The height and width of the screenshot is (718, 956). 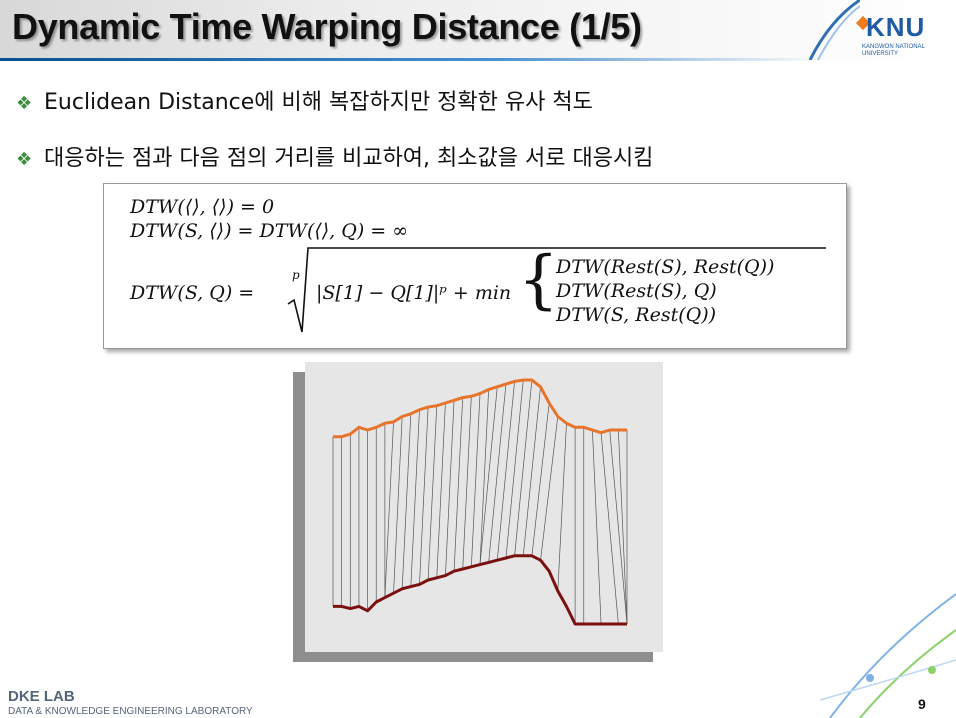 What do you see at coordinates (480, 590) in the screenshot?
I see `time-series-s-line` at bounding box center [480, 590].